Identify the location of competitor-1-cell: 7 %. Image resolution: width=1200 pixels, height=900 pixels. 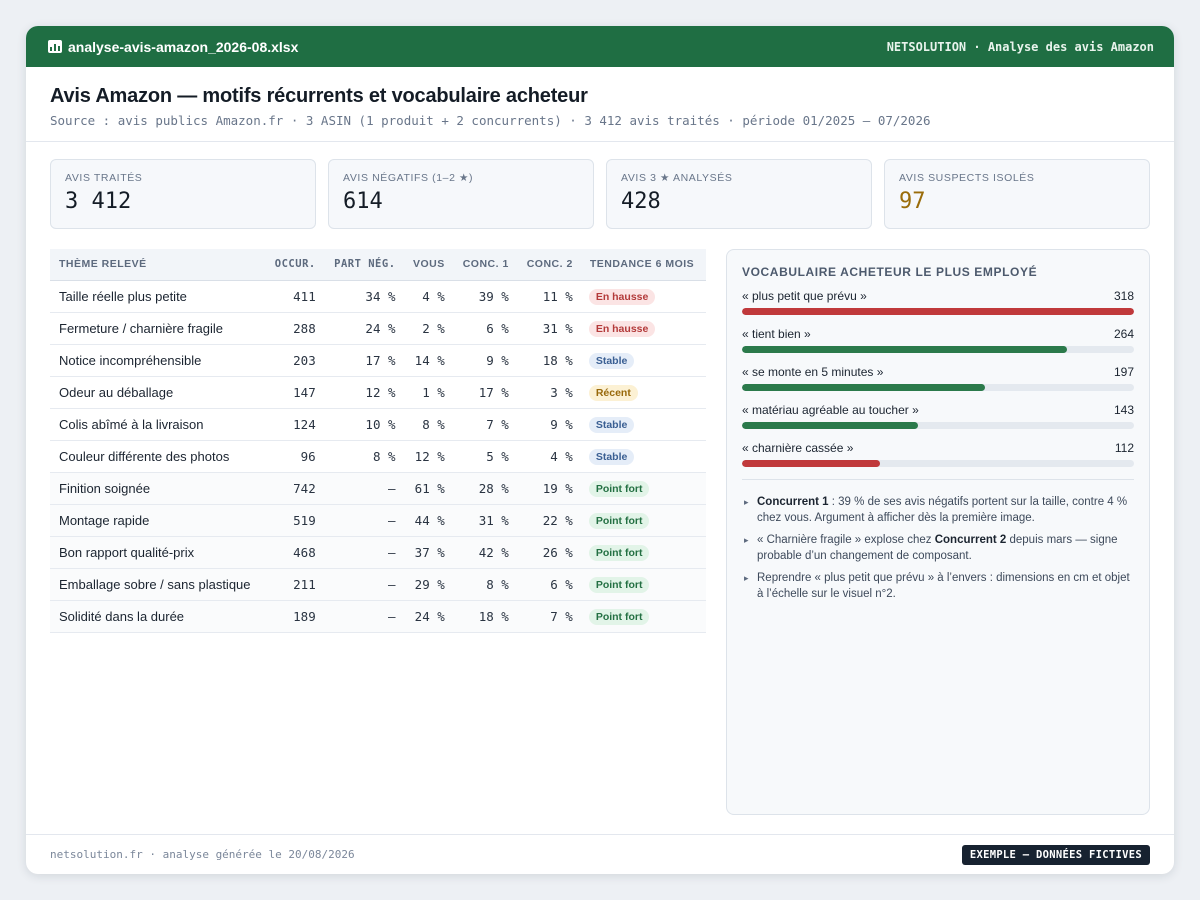
(484, 424).